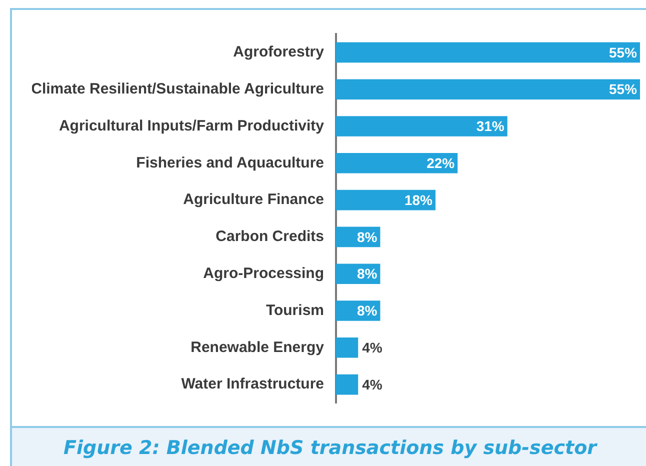 This screenshot has height=466, width=646. I want to click on y-tick-label: Tourism, so click(295, 310).